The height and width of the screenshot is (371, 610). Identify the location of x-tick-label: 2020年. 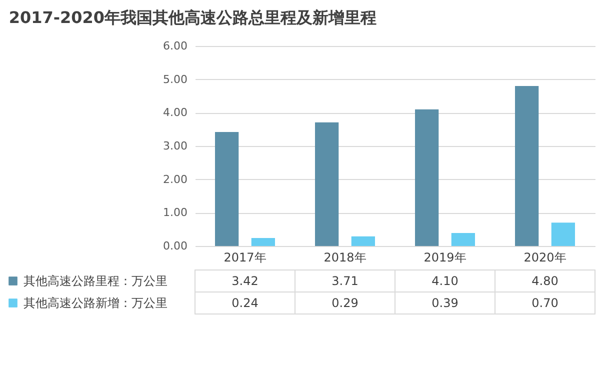
(545, 257).